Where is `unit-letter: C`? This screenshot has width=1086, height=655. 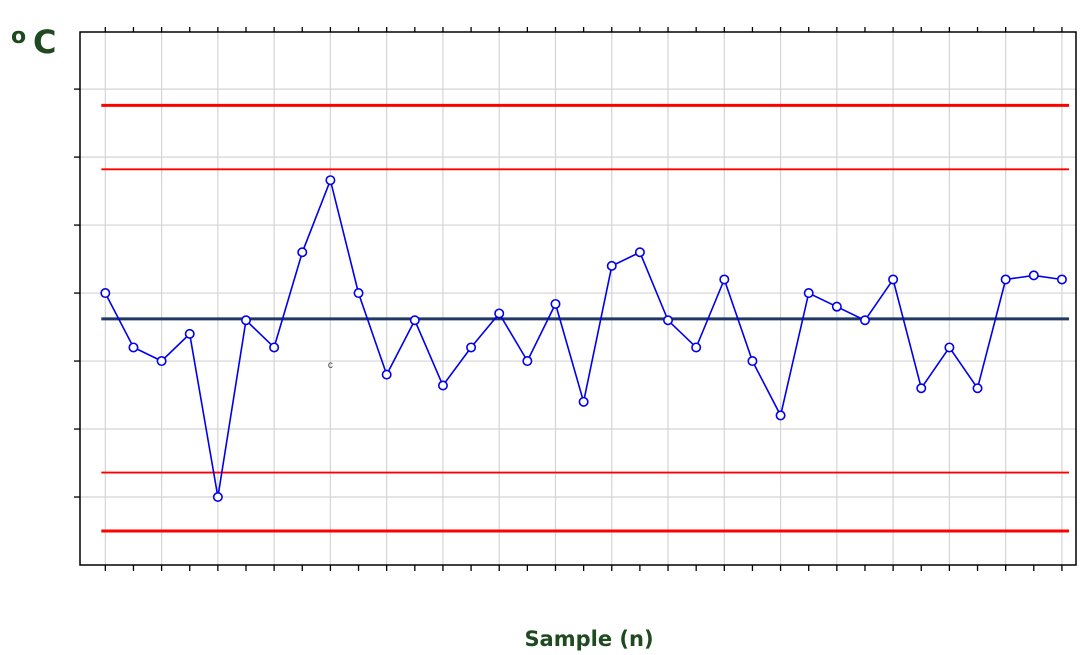
unit-letter: C is located at coordinates (44, 42).